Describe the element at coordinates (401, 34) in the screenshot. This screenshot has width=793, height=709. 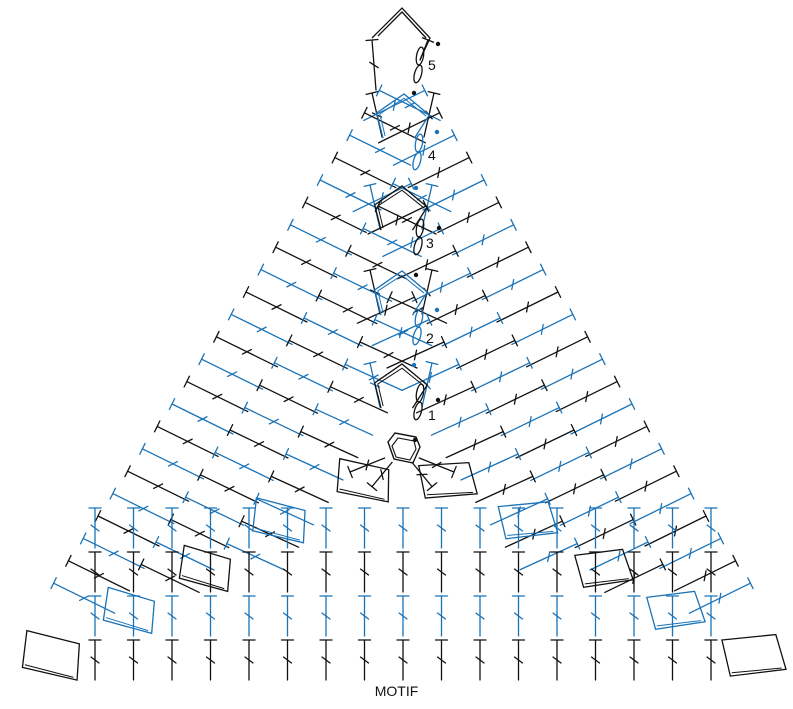
I see `chain-space` at that location.